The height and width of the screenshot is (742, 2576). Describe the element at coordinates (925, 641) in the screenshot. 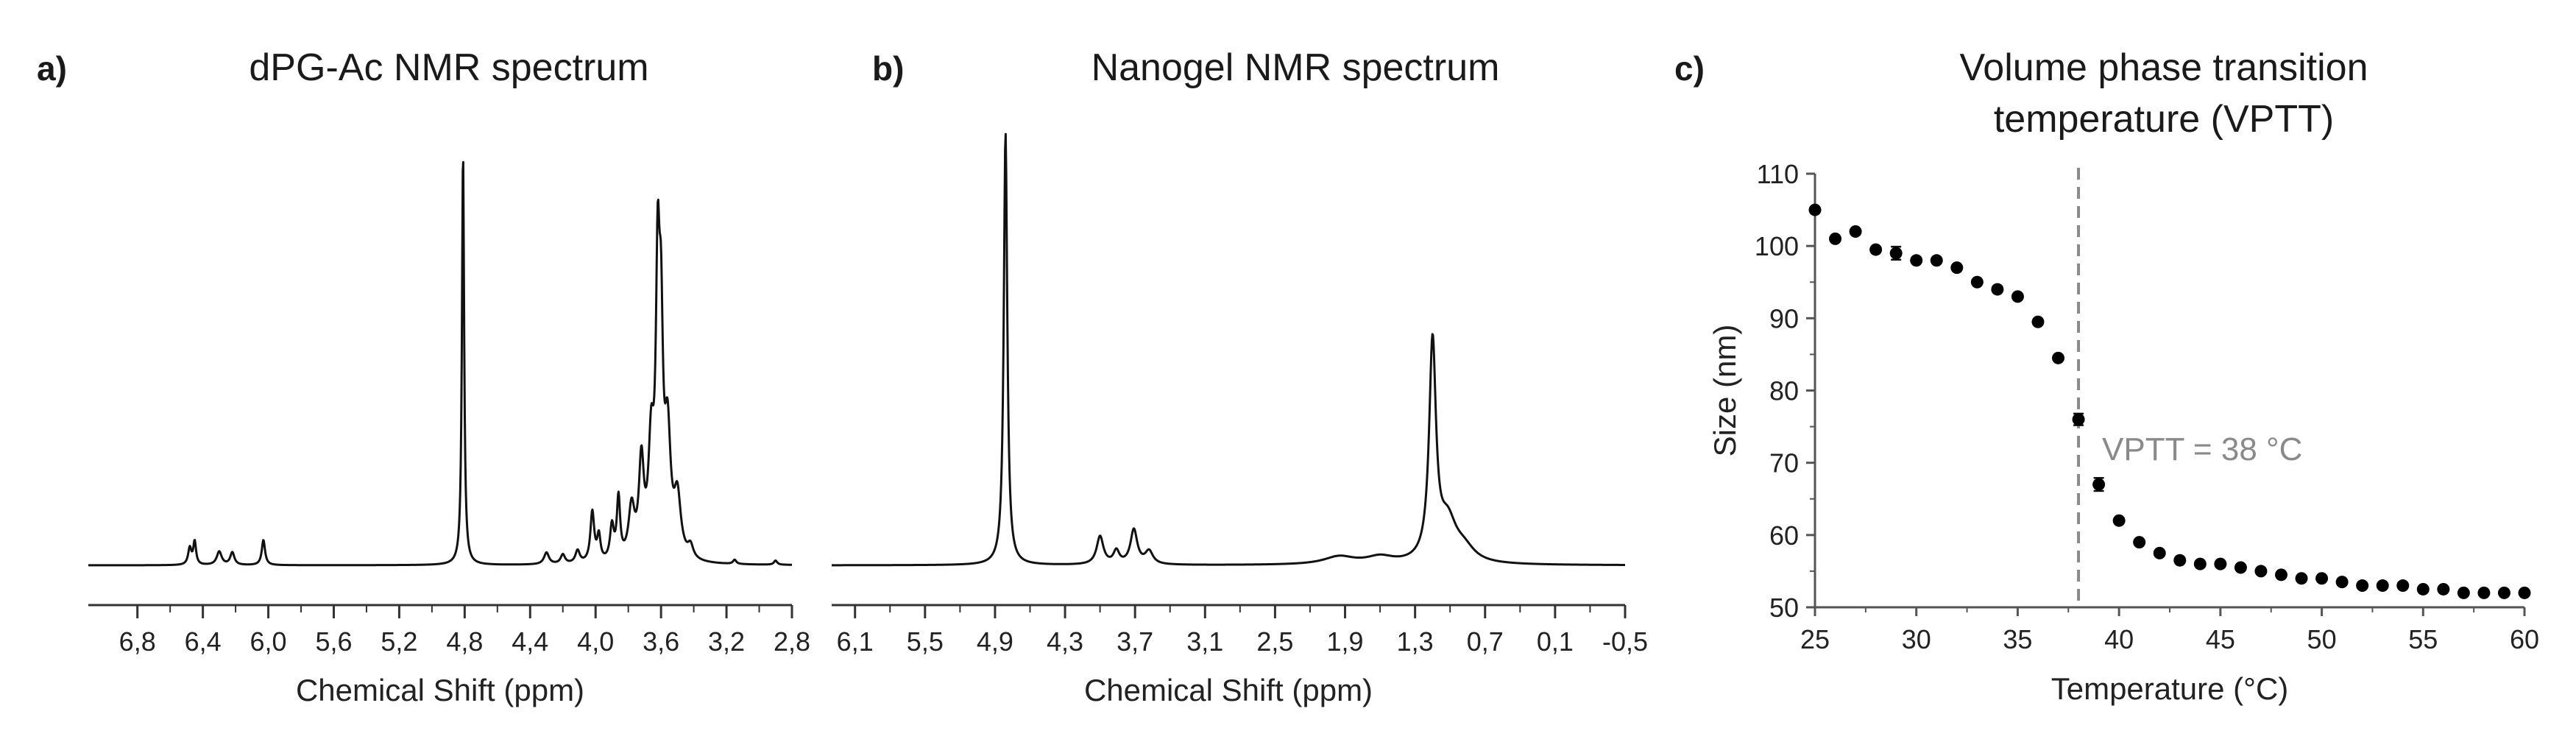

I see `x-tick-label: 5,5` at that location.